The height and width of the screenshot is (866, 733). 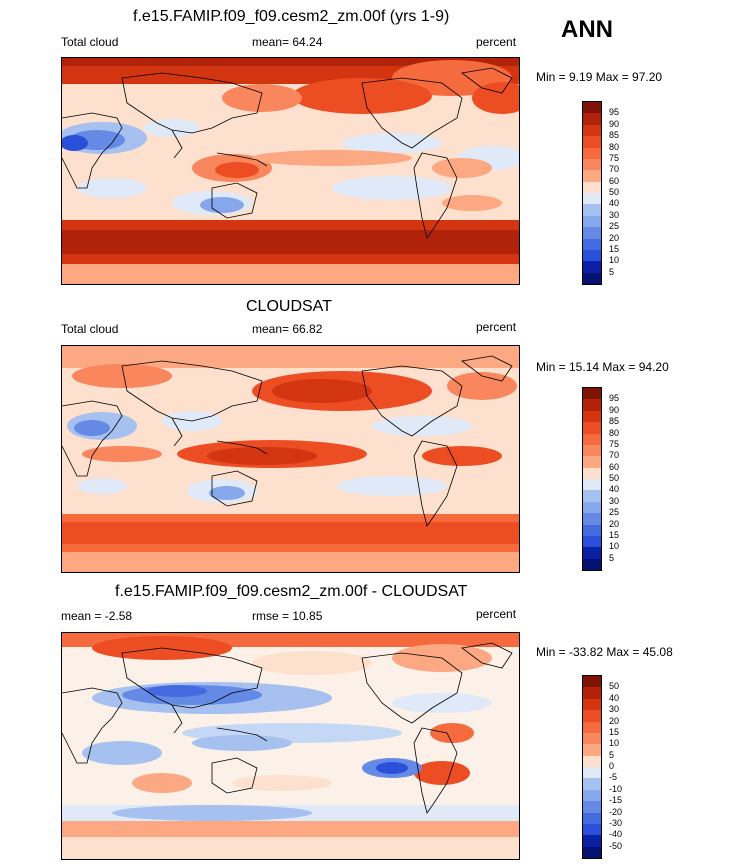 What do you see at coordinates (287, 42) in the screenshot?
I see `panel1-mean-label: mean= 64.24` at bounding box center [287, 42].